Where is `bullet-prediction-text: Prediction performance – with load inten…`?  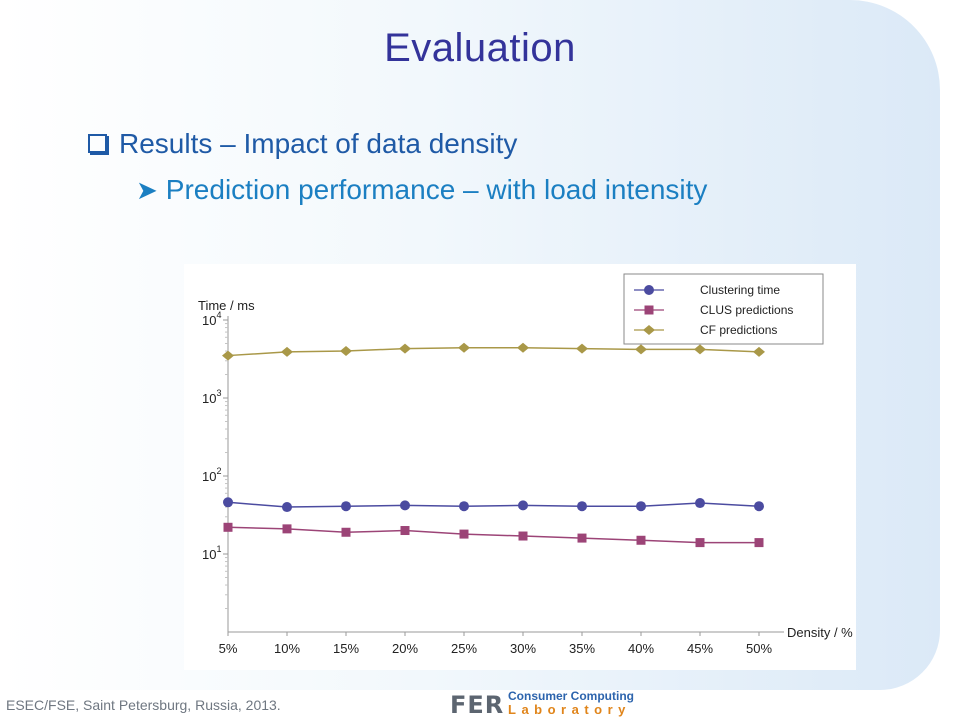
bullet-prediction-text: Prediction performance – with load inten… is located at coordinates (436, 189).